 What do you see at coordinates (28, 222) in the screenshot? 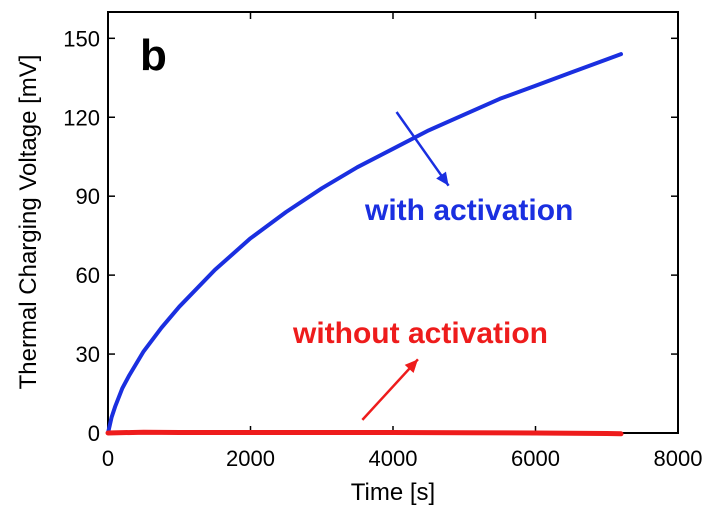
I see `y-axis-label: Thermal Charging Voltage [mV]` at bounding box center [28, 222].